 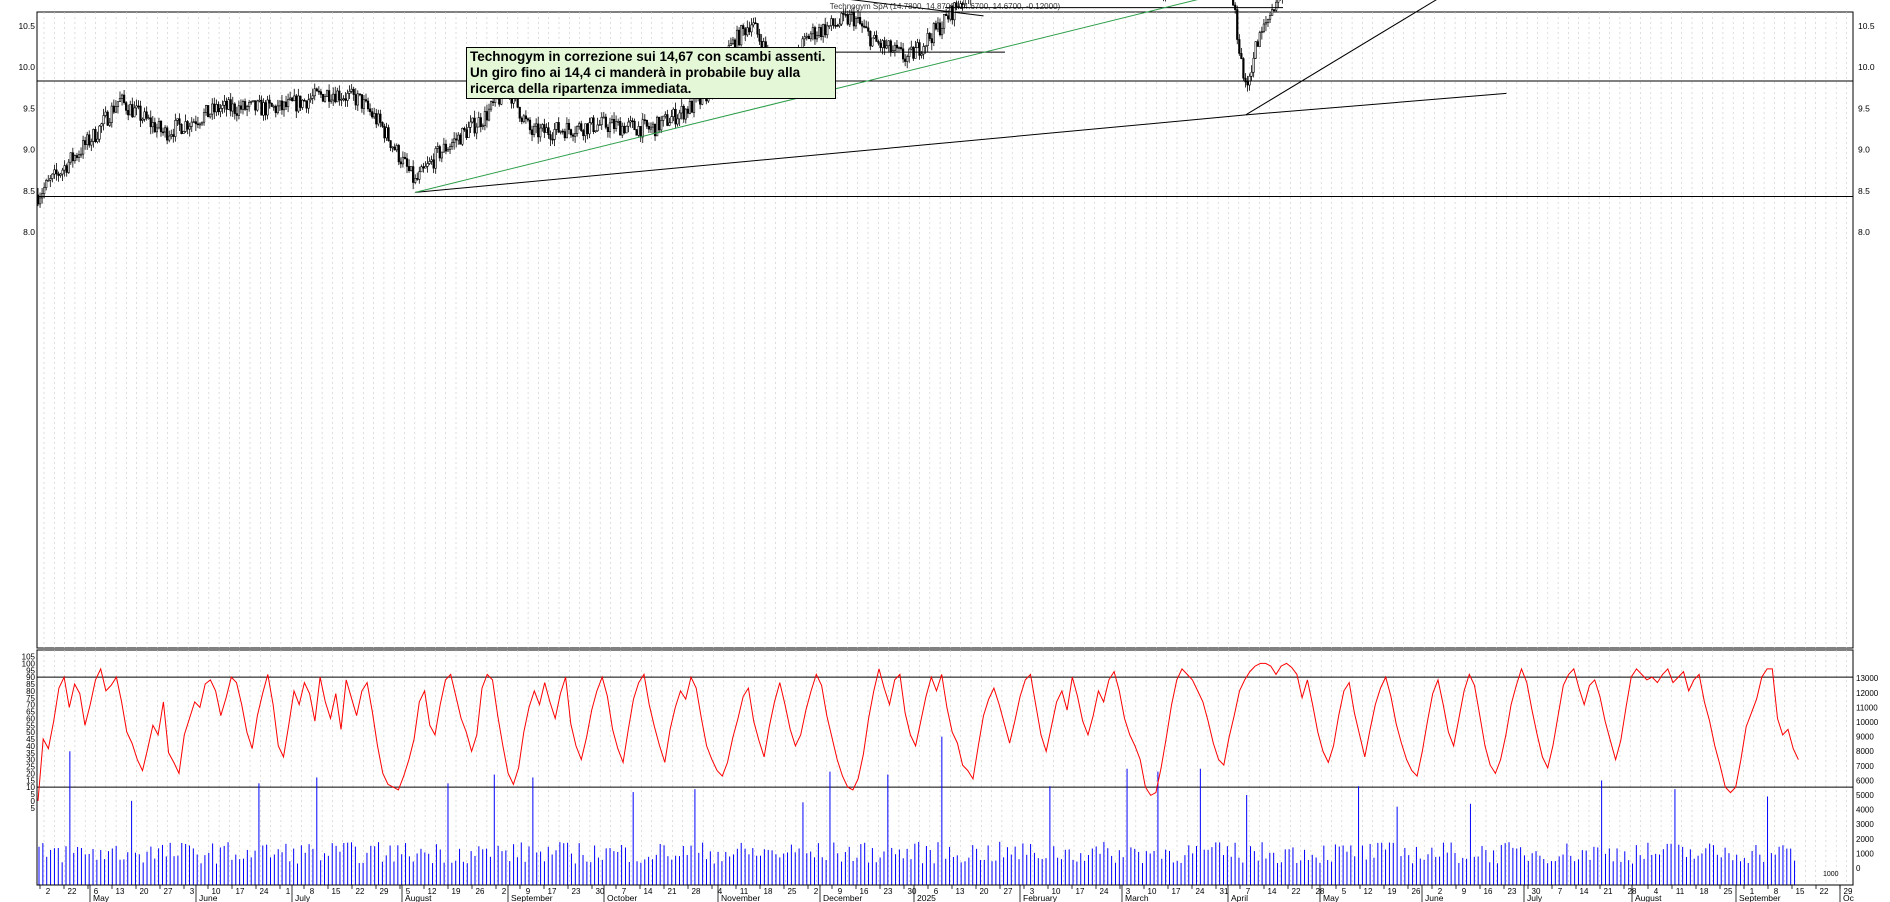 I want to click on oscillator-tick-label: 95, so click(x=30, y=670).